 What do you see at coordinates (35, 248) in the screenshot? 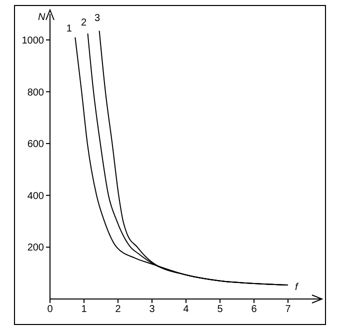
I see `y-tick-label: 200` at bounding box center [35, 248].